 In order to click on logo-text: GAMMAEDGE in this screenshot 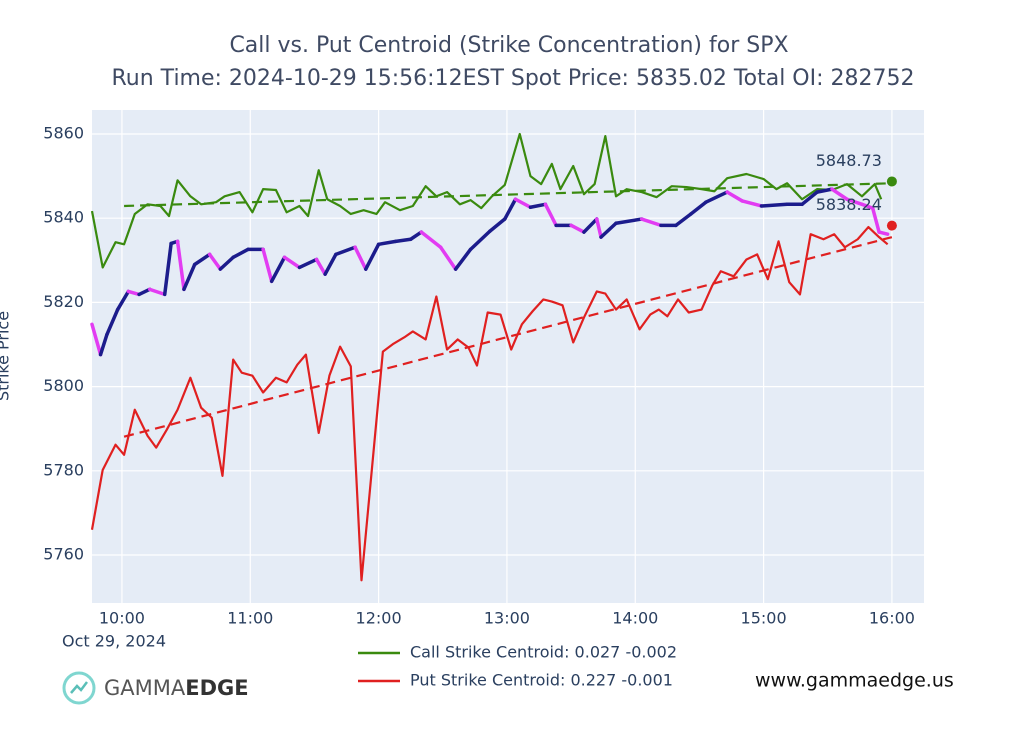, I will do `click(176, 688)`.